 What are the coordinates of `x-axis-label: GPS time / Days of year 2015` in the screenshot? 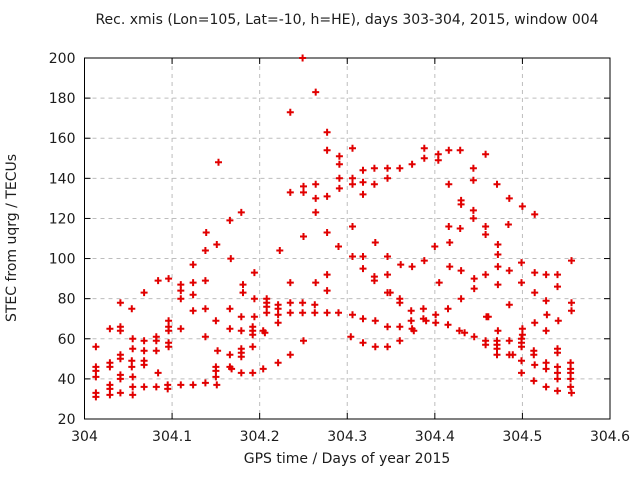 It's located at (347, 459).